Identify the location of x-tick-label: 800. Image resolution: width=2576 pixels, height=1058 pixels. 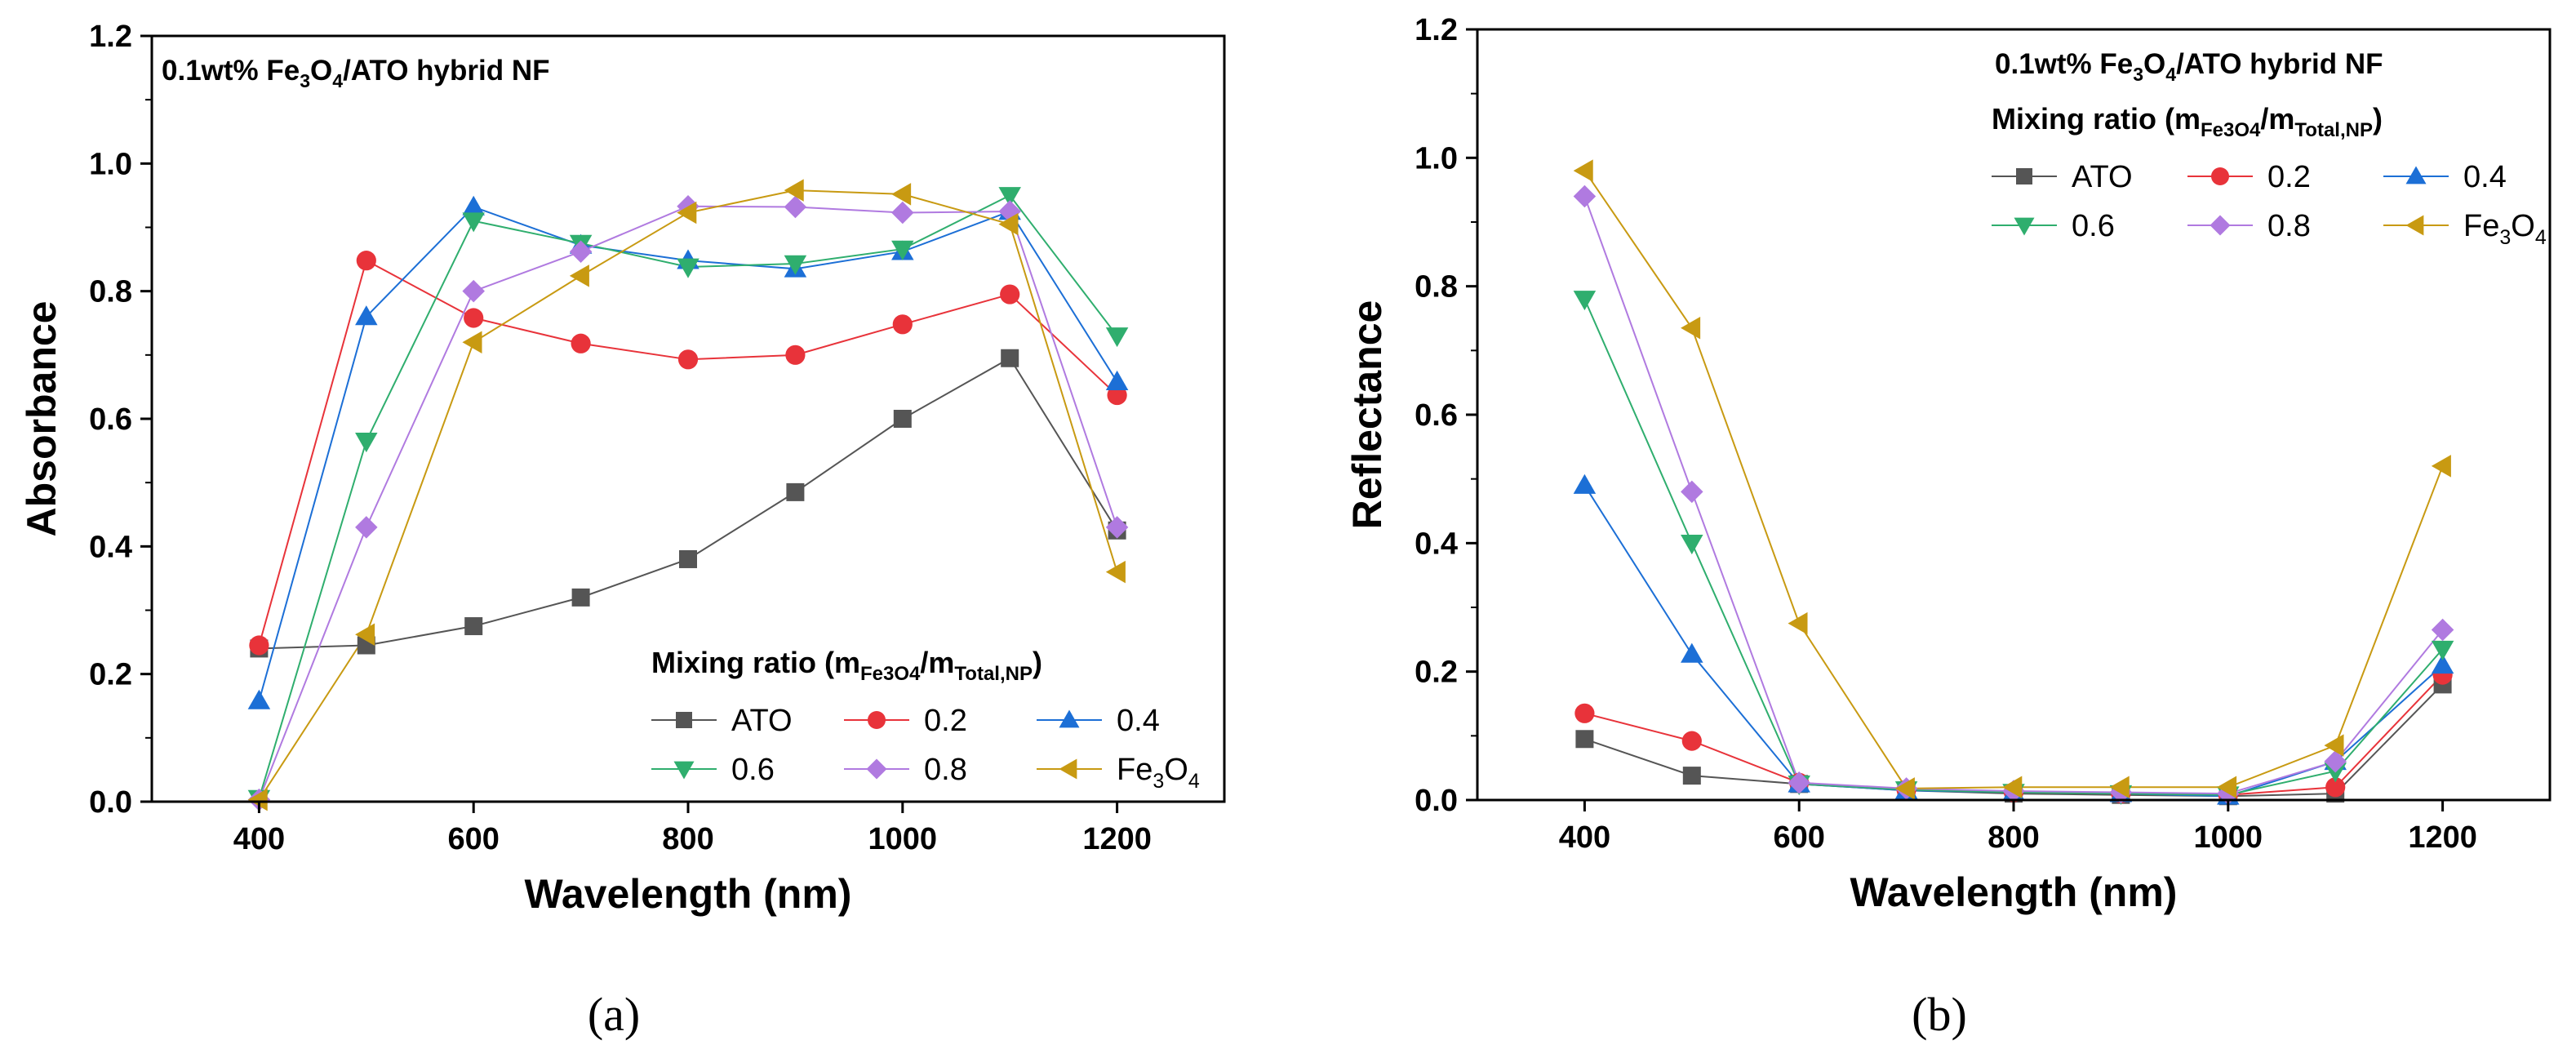
(2013, 837).